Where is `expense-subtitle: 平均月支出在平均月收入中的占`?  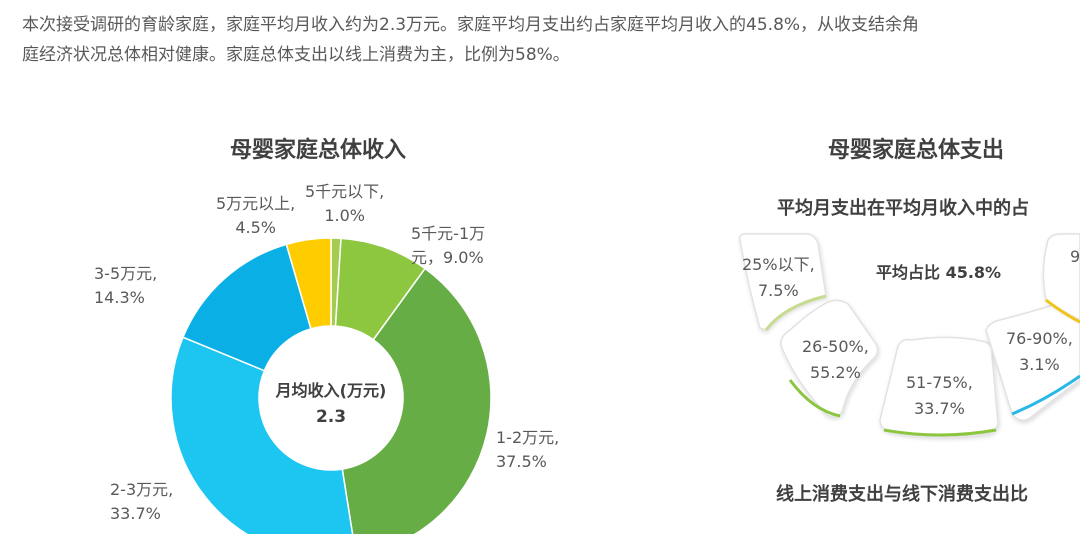
expense-subtitle: 平均月支出在平均月收入中的占 is located at coordinates (903, 208).